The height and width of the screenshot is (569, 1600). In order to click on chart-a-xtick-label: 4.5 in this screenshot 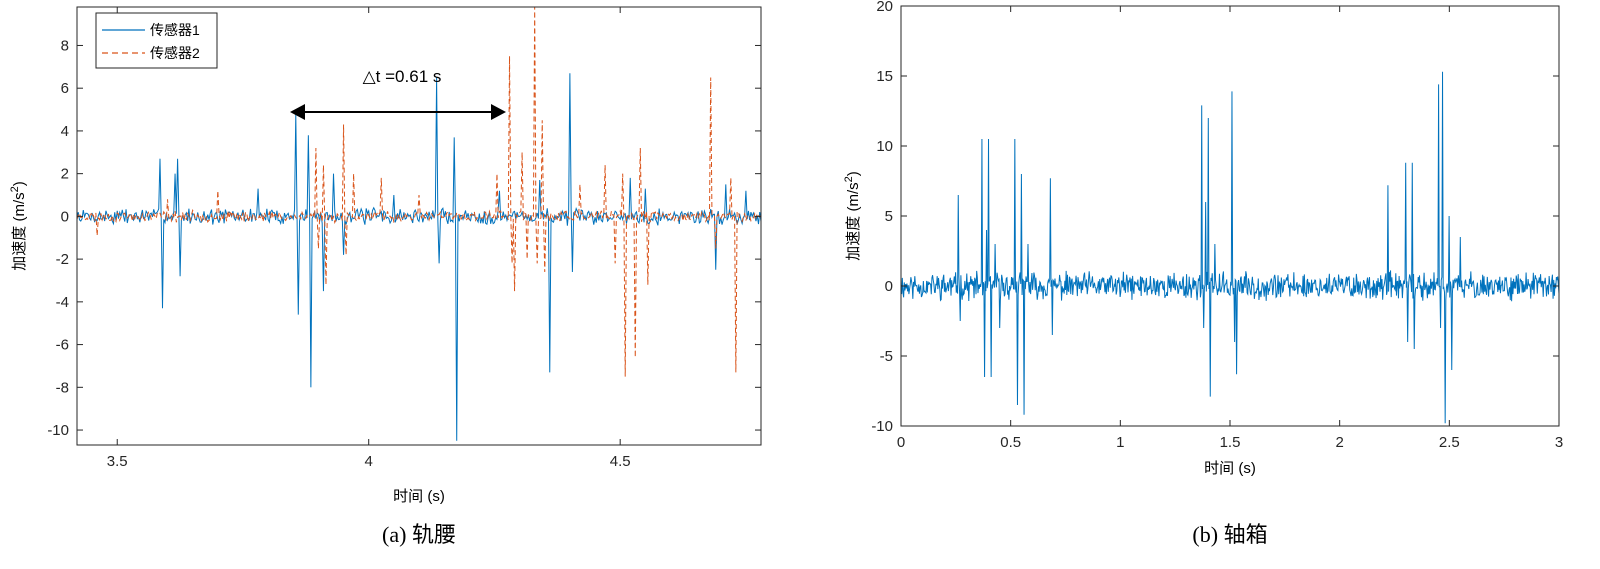, I will do `click(620, 461)`.